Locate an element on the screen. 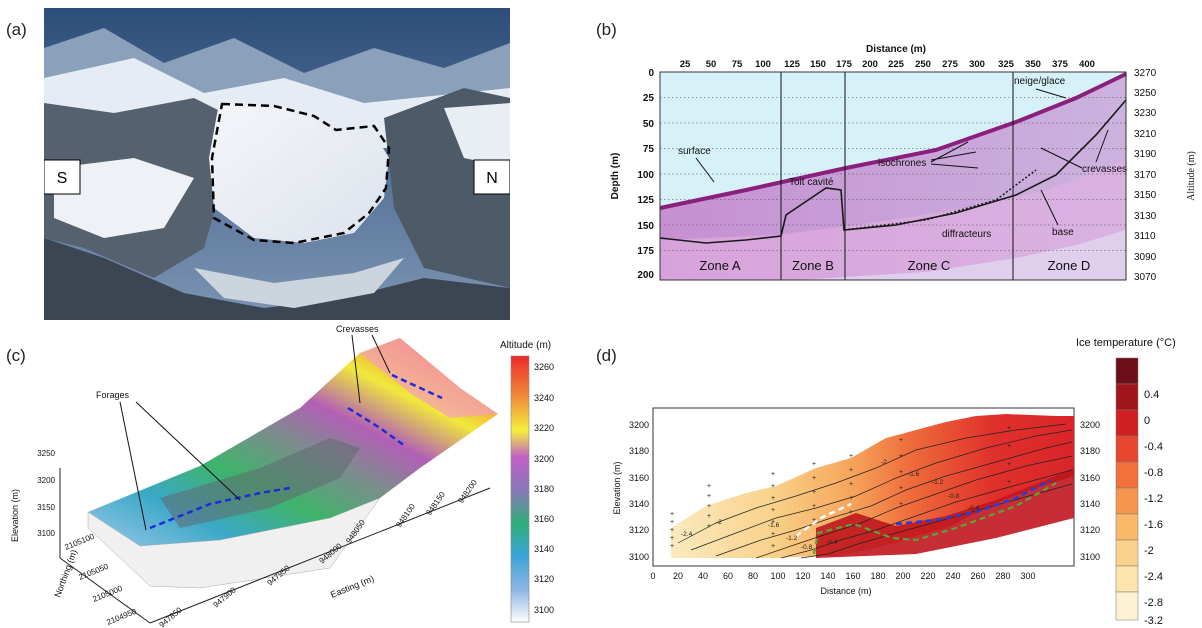 This screenshot has width=1202, height=628. temp-x-tick: 240 is located at coordinates (952, 576).